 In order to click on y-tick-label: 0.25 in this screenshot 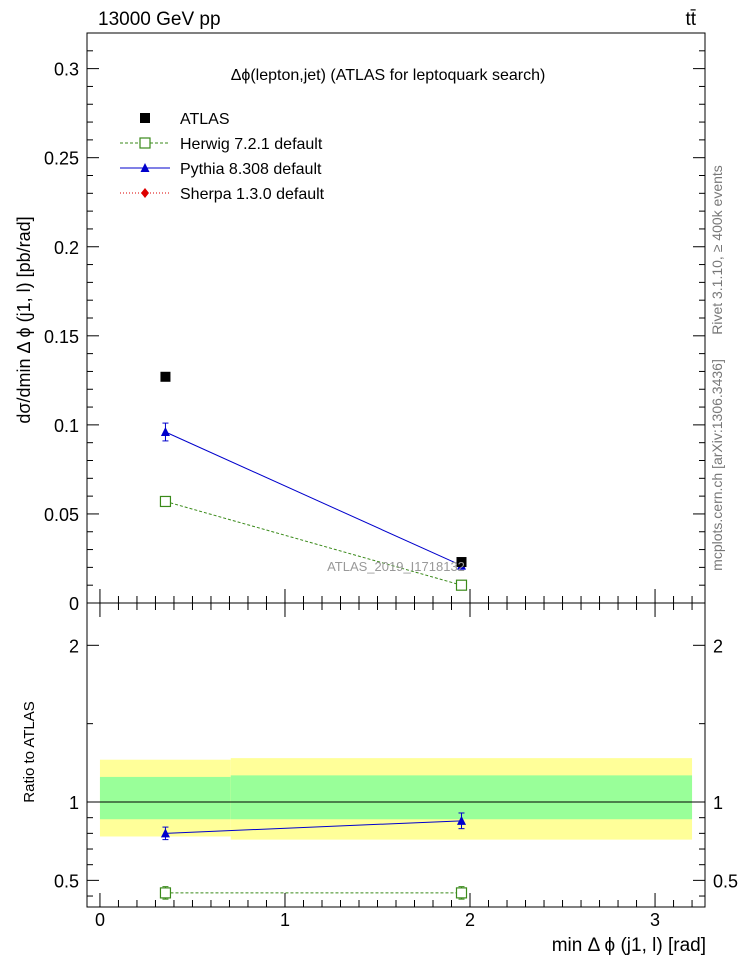, I will do `click(61, 159)`.